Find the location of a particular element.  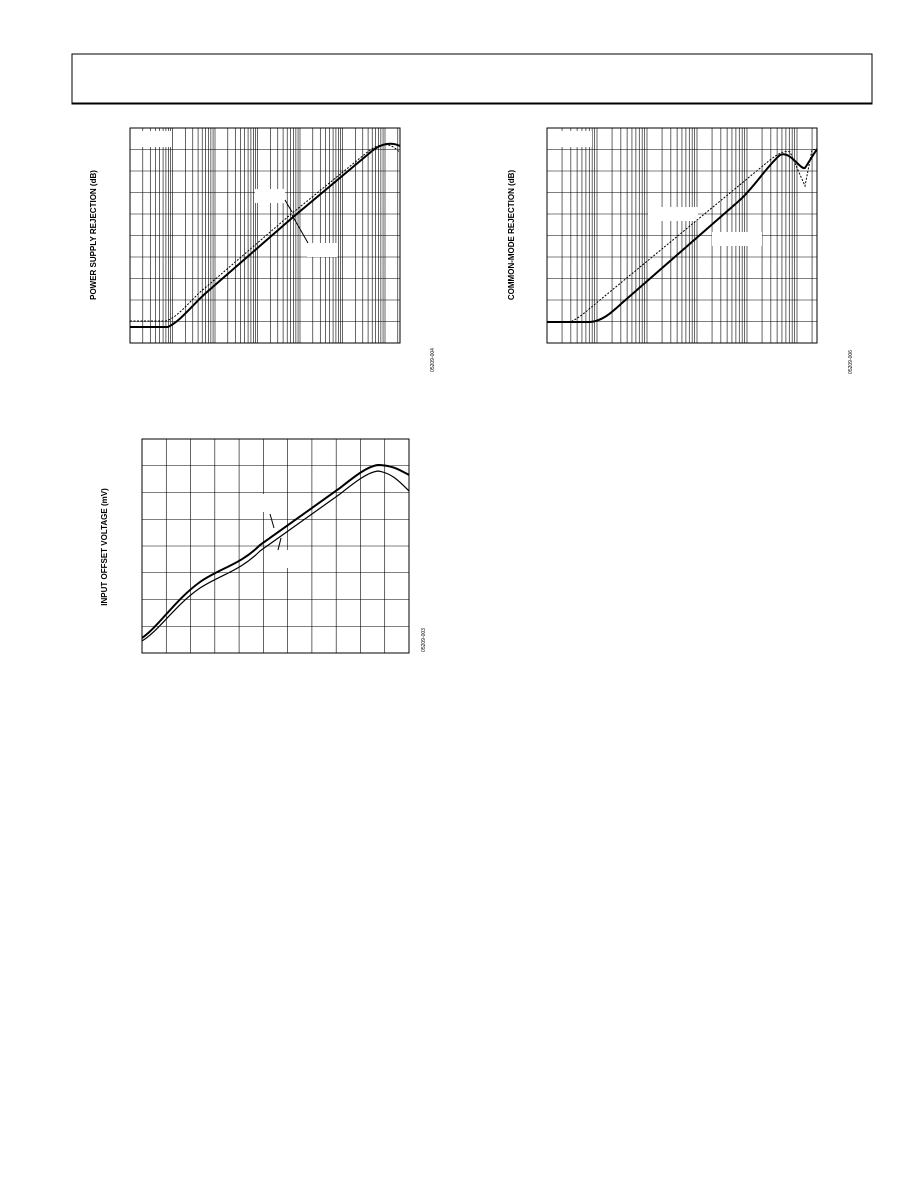

figure-code: 05209-003 is located at coordinates (424, 640).